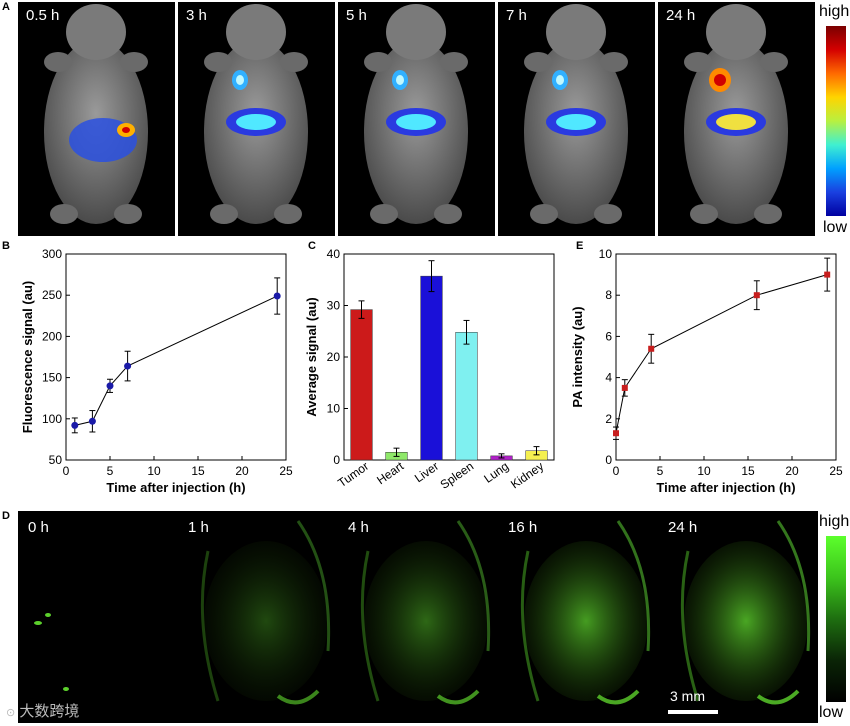 The width and height of the screenshot is (850, 726). What do you see at coordinates (52, 254) in the screenshot?
I see `y-tick-label: 300` at bounding box center [52, 254].